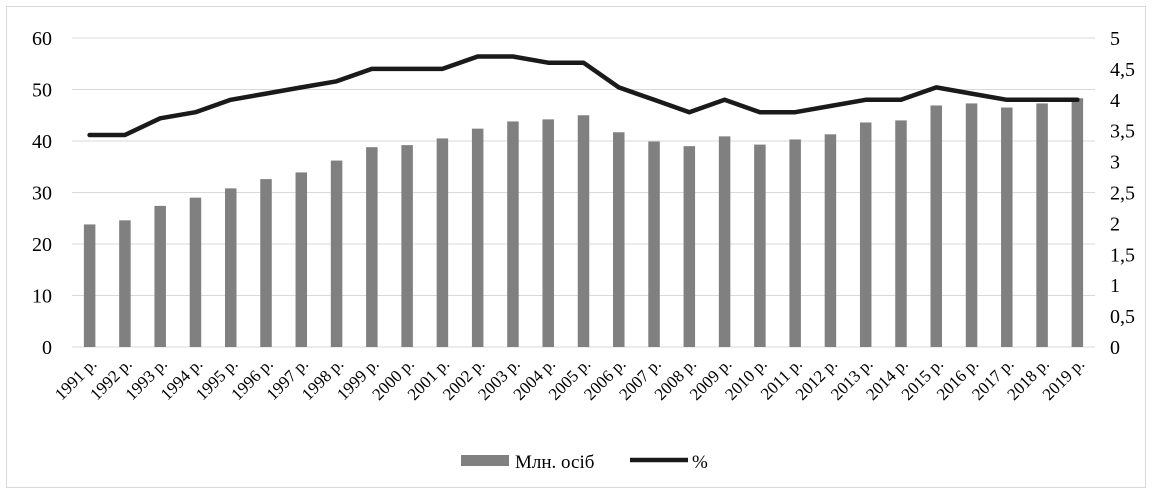 The width and height of the screenshot is (1153, 494). Describe the element at coordinates (47, 348) in the screenshot. I see `y-left-tick-label: 0` at that location.